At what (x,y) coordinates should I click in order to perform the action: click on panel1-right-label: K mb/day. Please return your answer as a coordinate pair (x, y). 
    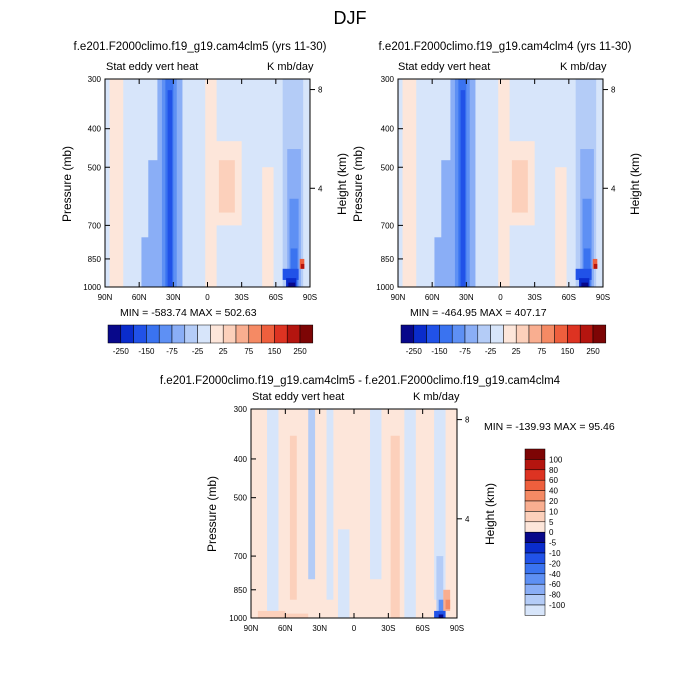
    Looking at the image, I should click on (290, 67).